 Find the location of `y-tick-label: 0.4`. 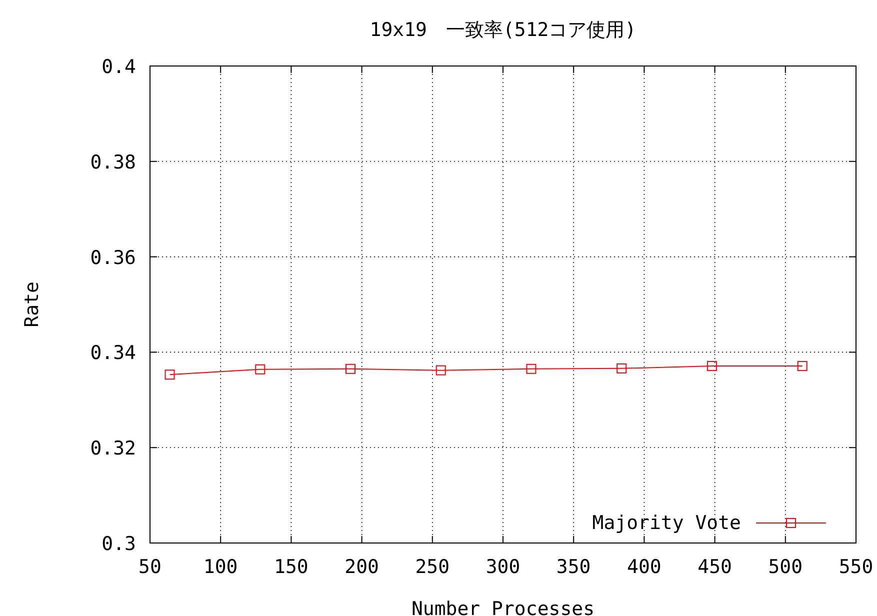

y-tick-label: 0.4 is located at coordinates (119, 67).